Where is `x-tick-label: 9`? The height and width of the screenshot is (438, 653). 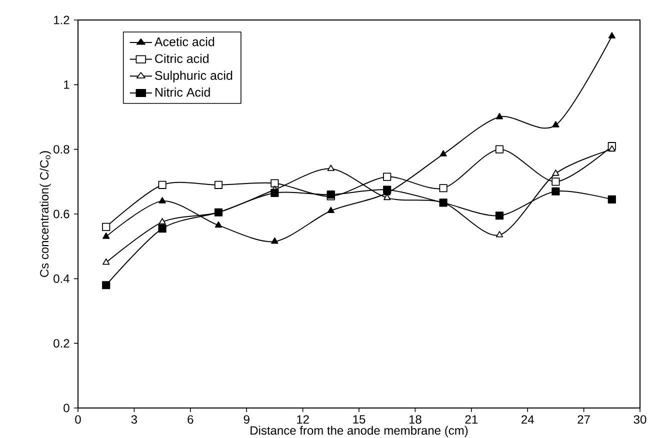 x-tick-label: 9 is located at coordinates (247, 419).